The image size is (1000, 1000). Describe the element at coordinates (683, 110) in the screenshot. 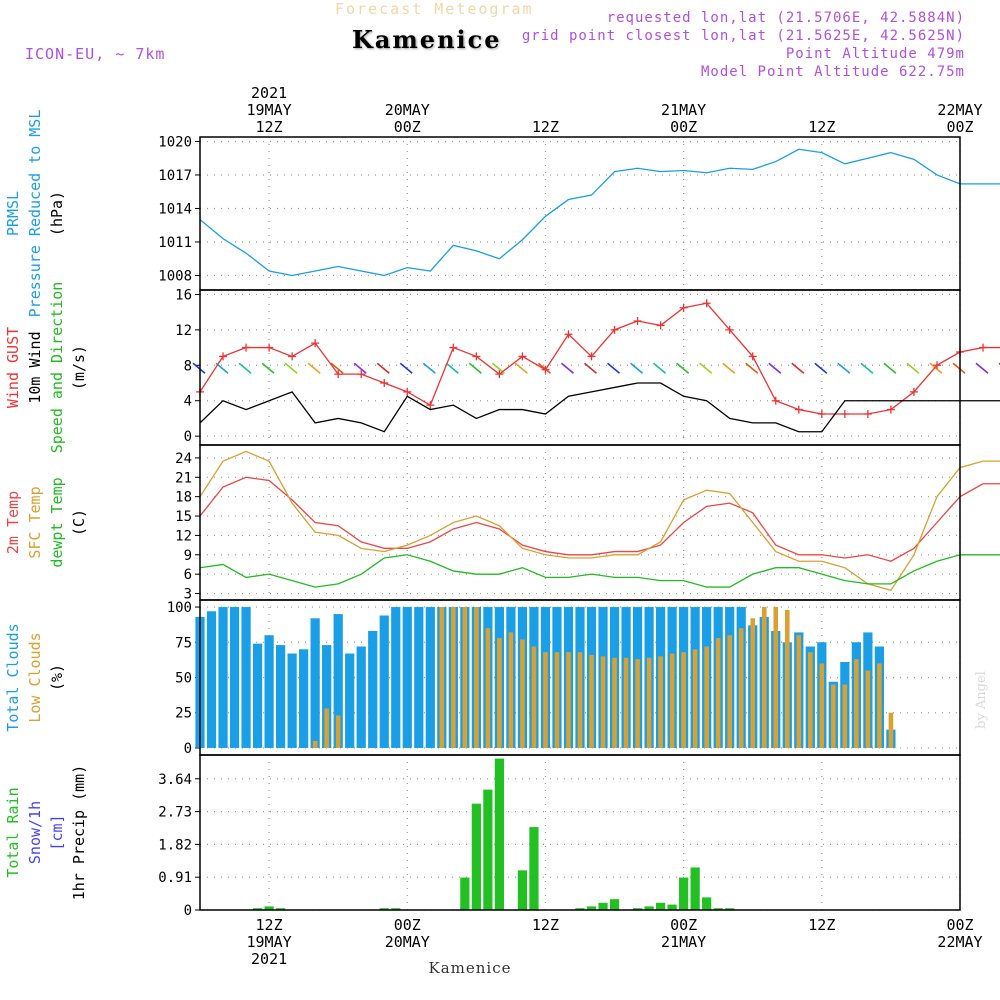

I see `top-time-label: 21MAY` at that location.